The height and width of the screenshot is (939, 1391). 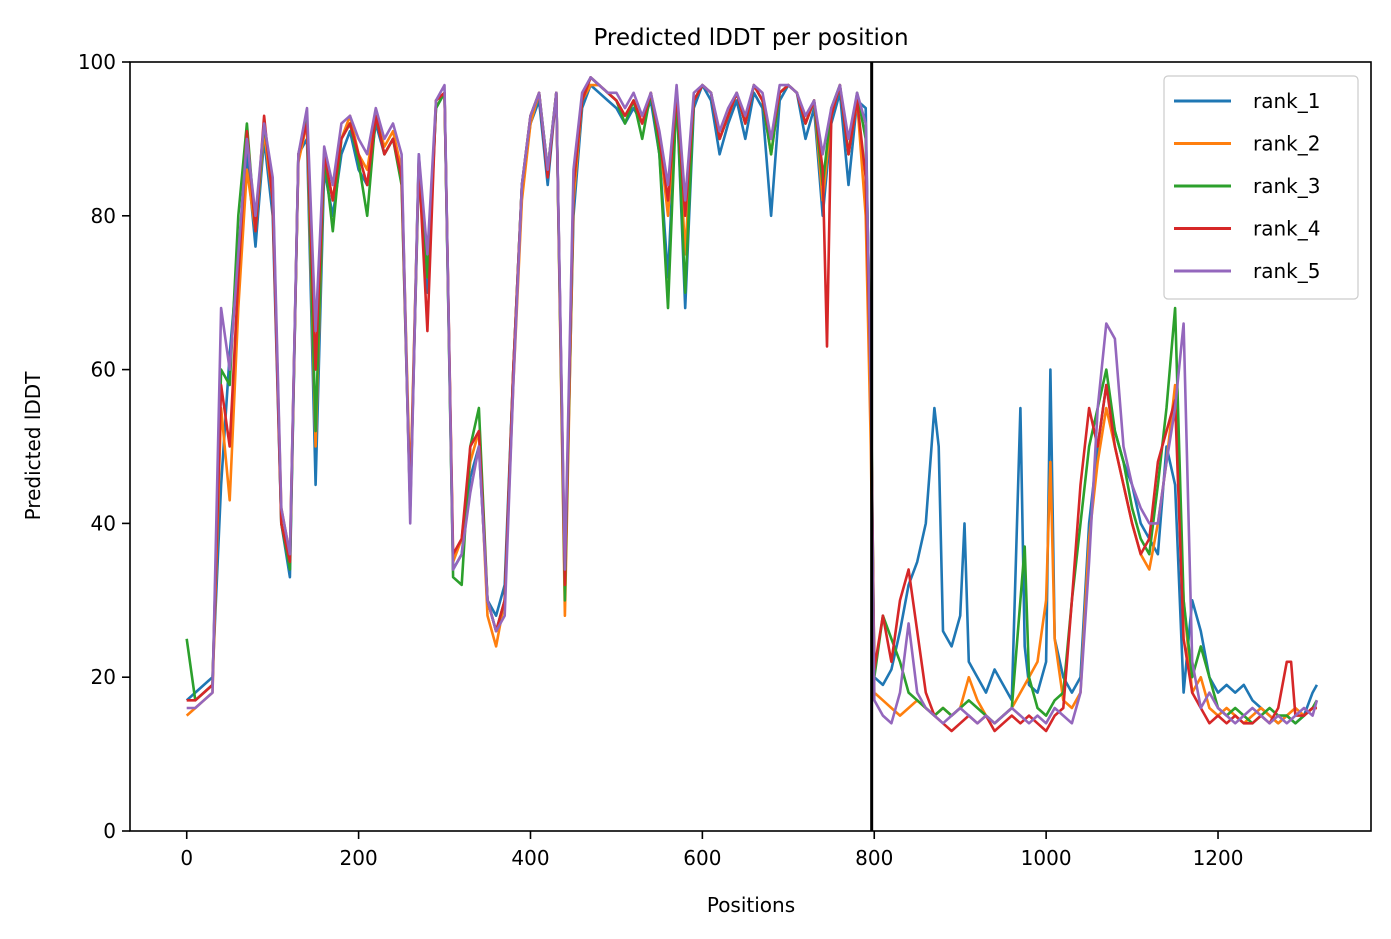 What do you see at coordinates (186, 858) in the screenshot?
I see `x-tick-label: 0` at bounding box center [186, 858].